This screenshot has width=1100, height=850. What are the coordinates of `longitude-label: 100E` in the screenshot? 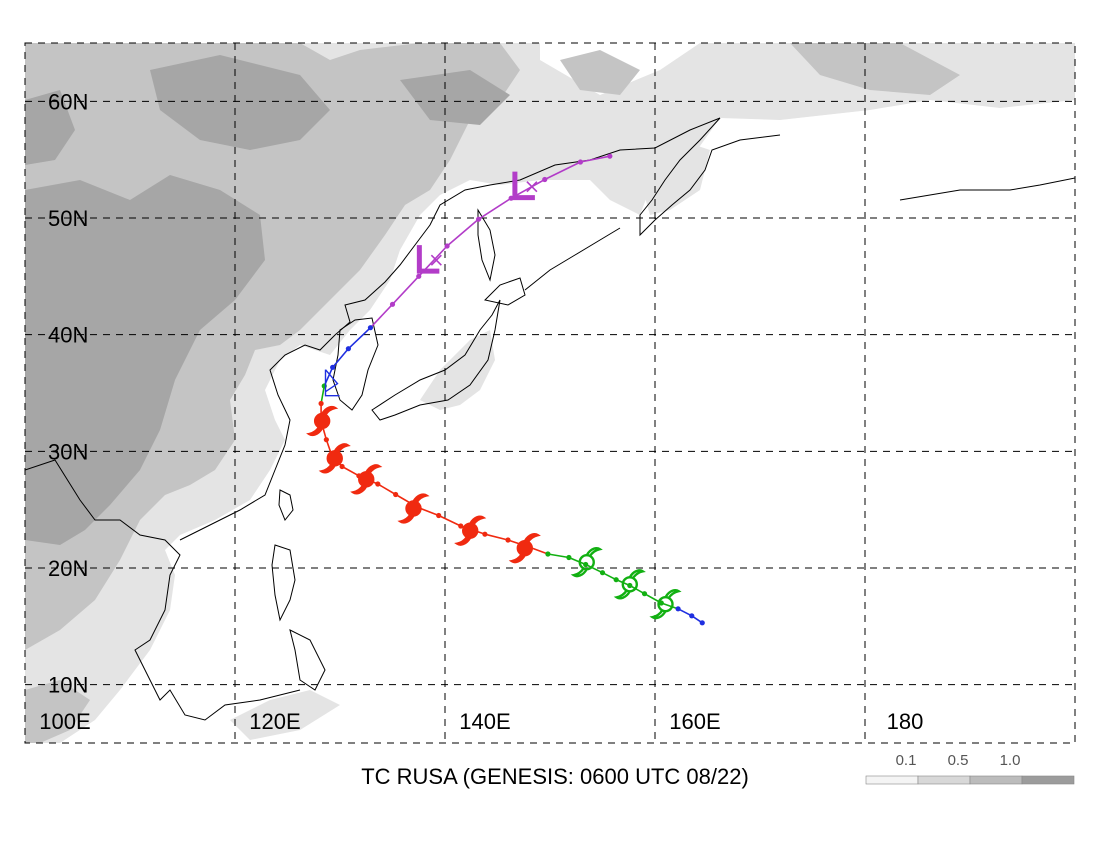 It's located at (64, 721).